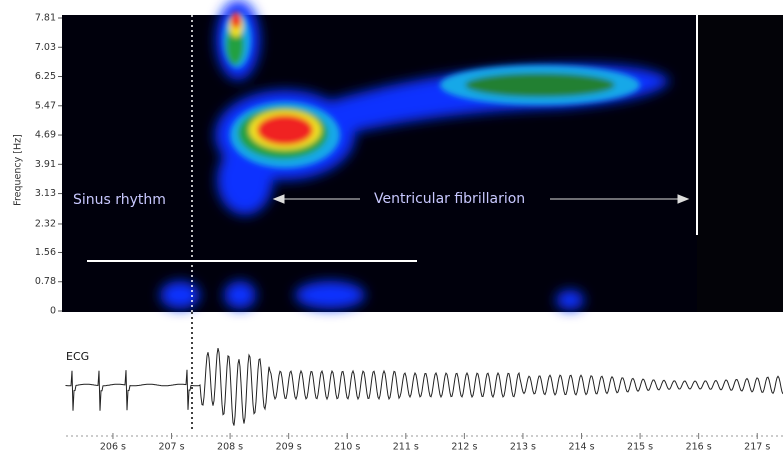 This screenshot has width=783, height=451. What do you see at coordinates (119, 200) in the screenshot?
I see `annotation: Sinus rhythm` at bounding box center [119, 200].